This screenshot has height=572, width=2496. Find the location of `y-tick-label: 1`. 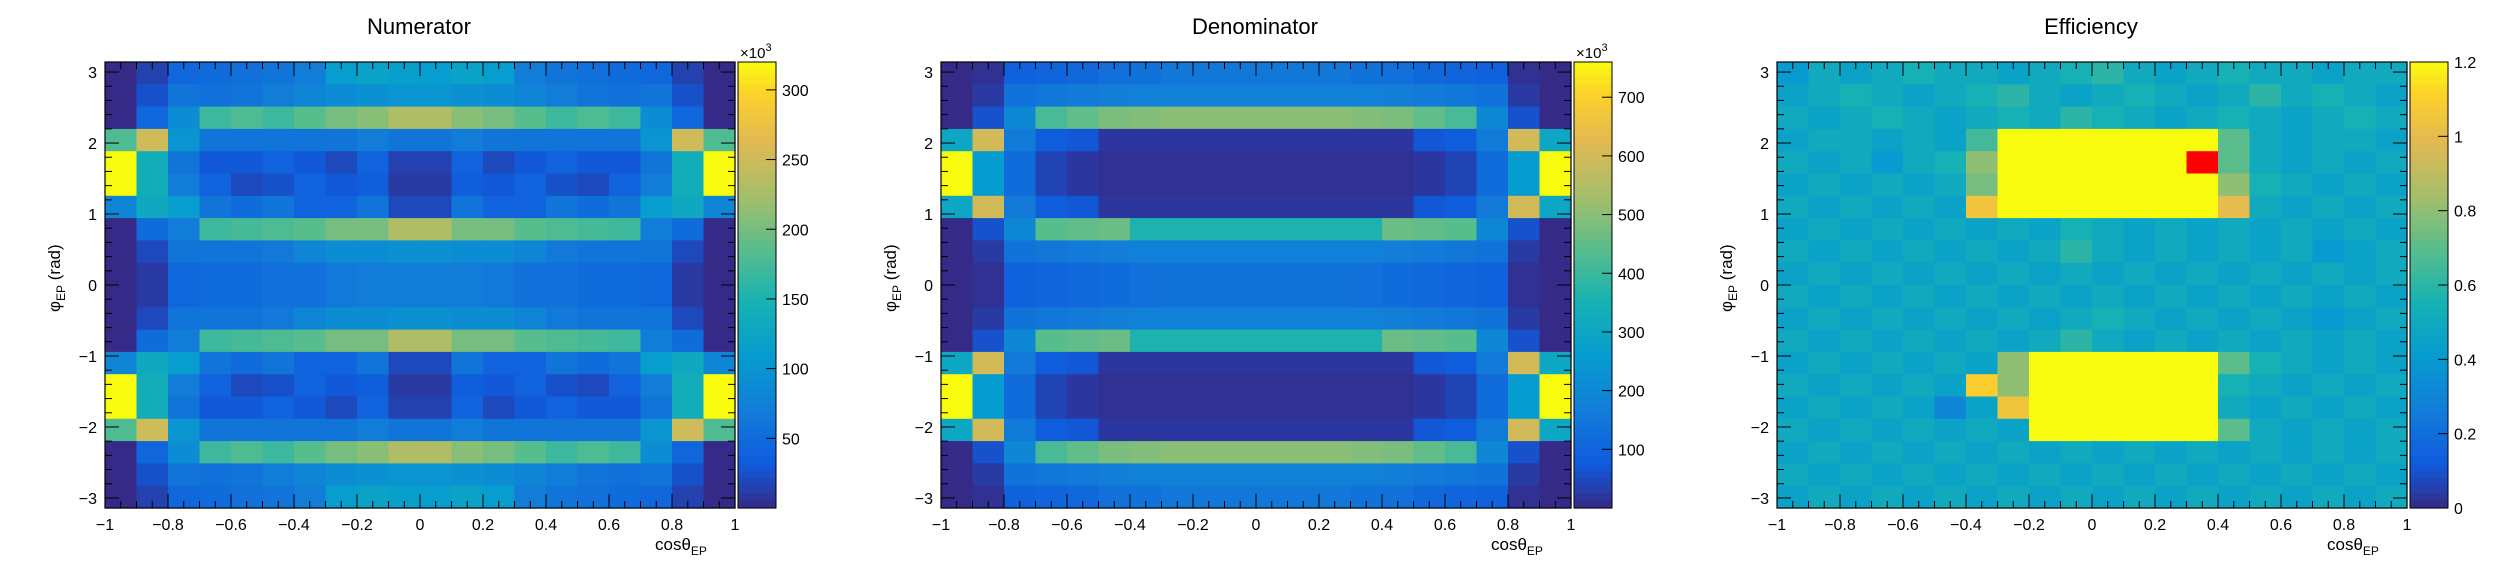

y-tick-label: 1 is located at coordinates (928, 215).